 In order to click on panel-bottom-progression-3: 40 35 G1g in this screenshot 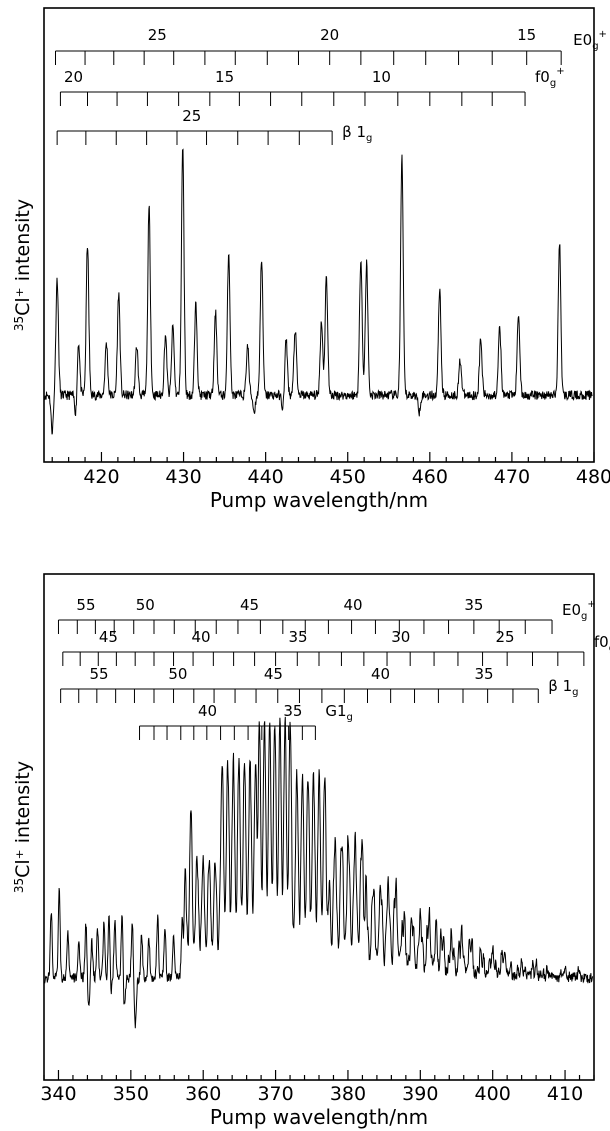, I will do `click(246, 721)`.